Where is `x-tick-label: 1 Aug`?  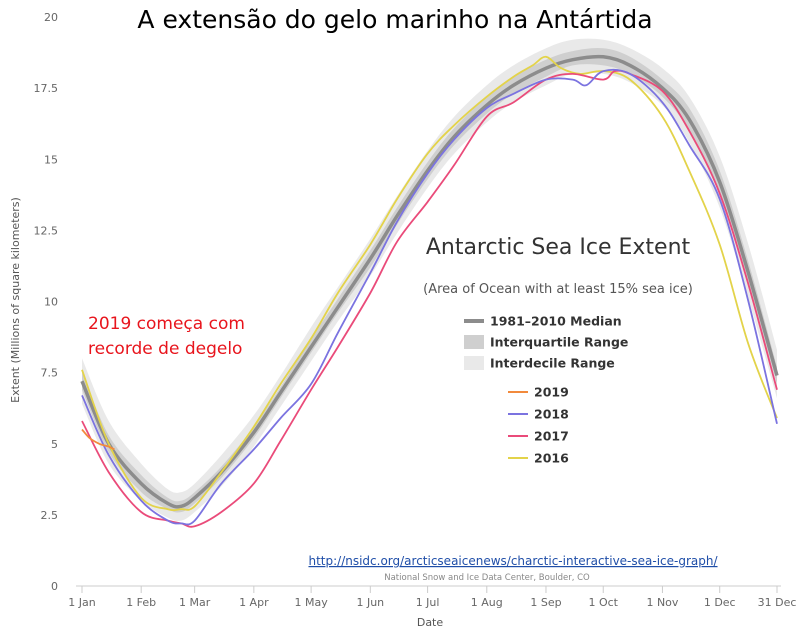
x-tick-label: 1 Aug is located at coordinates (487, 602).